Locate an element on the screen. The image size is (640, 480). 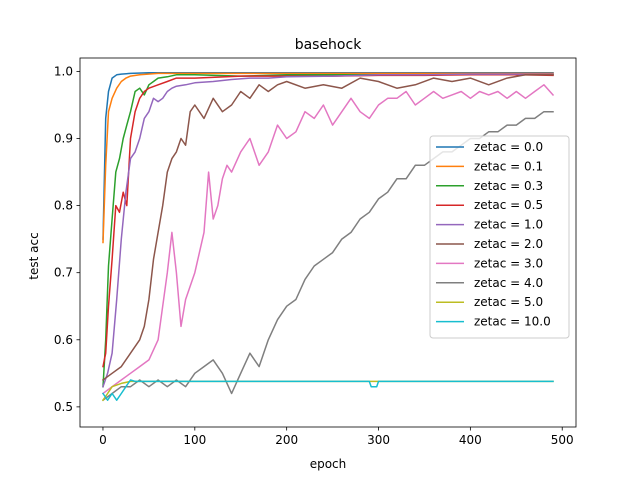
x-tick-label: 300 is located at coordinates (378, 440).